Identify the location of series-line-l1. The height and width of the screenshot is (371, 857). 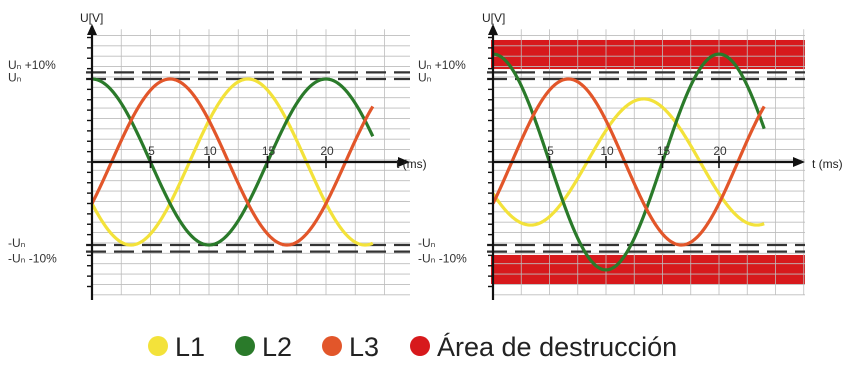
(628, 162).